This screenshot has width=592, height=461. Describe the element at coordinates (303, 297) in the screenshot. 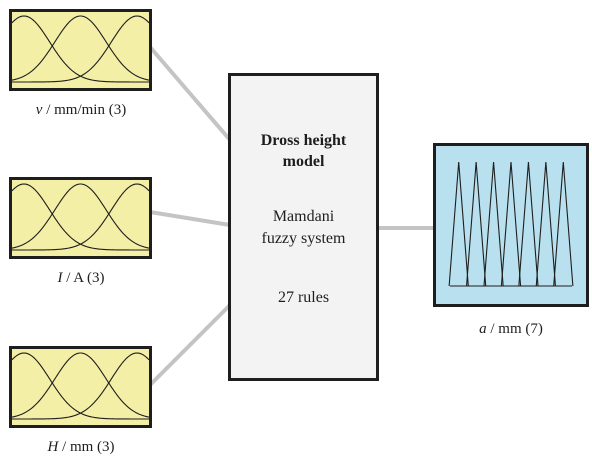

I see `model-rules: 27 rules` at that location.